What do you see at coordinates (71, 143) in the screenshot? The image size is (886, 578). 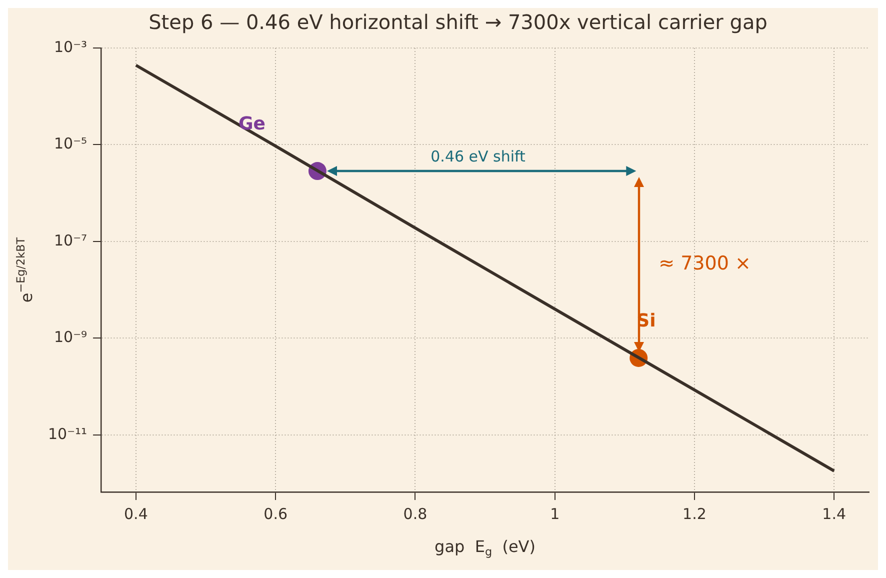 I see `y-tick-label: 10⁻⁵` at bounding box center [71, 143].